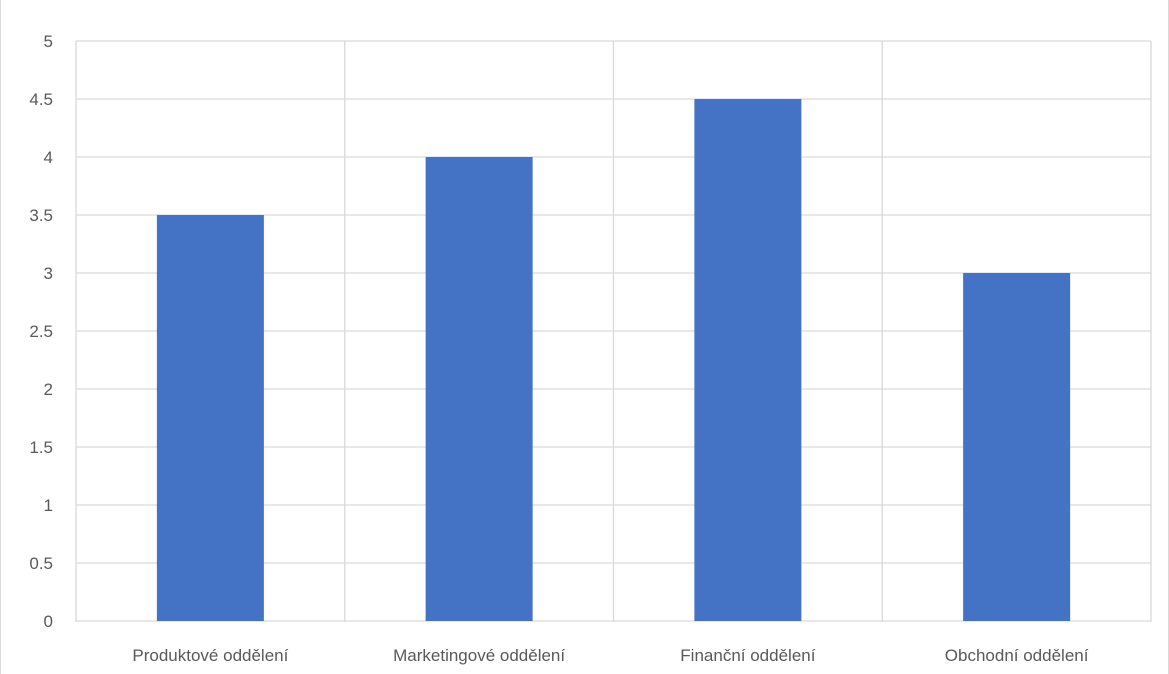  What do you see at coordinates (747, 655) in the screenshot?
I see `x-tick-label: Finanční oddělení` at bounding box center [747, 655].